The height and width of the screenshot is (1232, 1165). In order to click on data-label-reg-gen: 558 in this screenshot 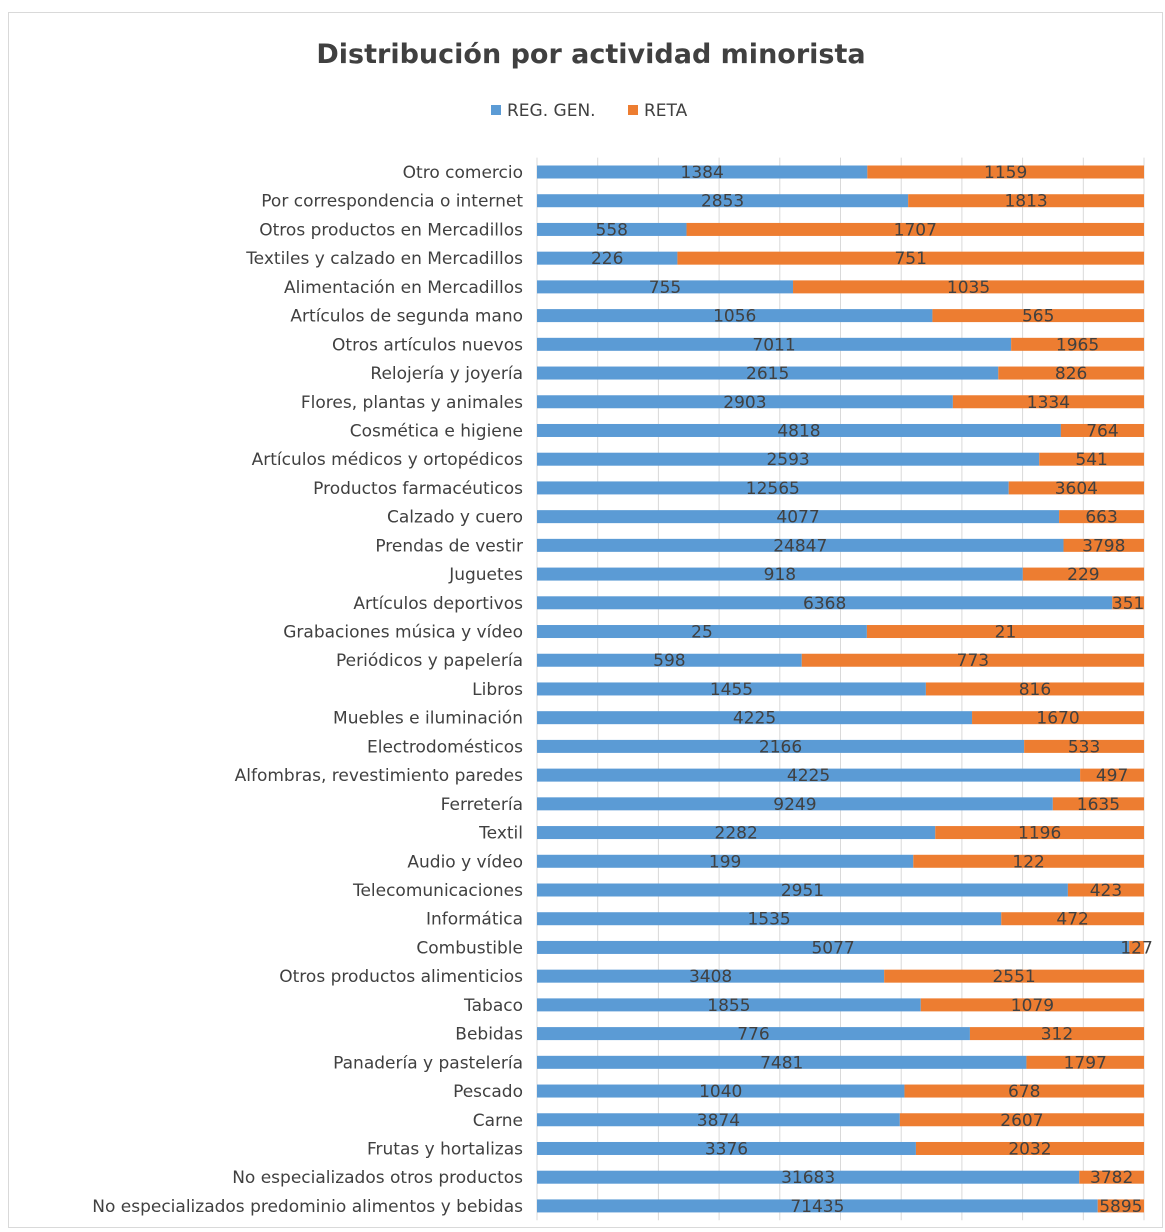, I will do `click(612, 230)`.